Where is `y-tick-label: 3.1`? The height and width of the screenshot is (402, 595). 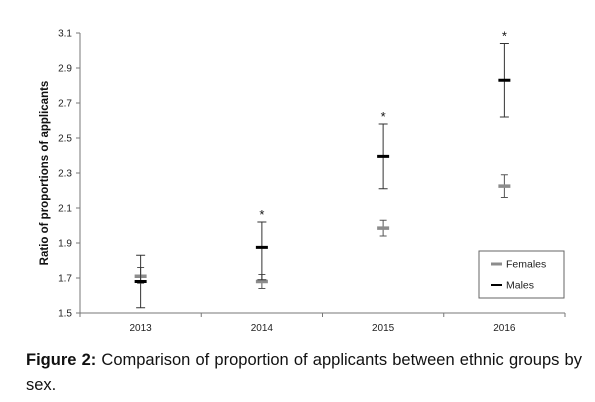
y-tick-label: 3.1 is located at coordinates (65, 34).